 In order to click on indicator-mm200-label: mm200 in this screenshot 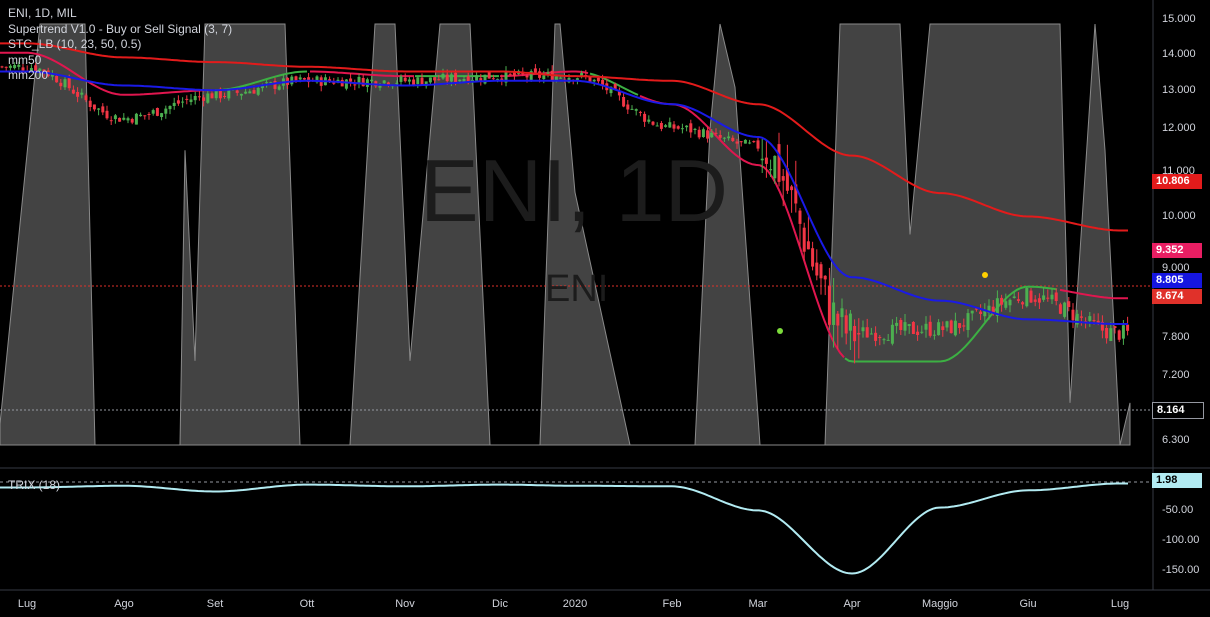, I will do `click(28, 75)`.